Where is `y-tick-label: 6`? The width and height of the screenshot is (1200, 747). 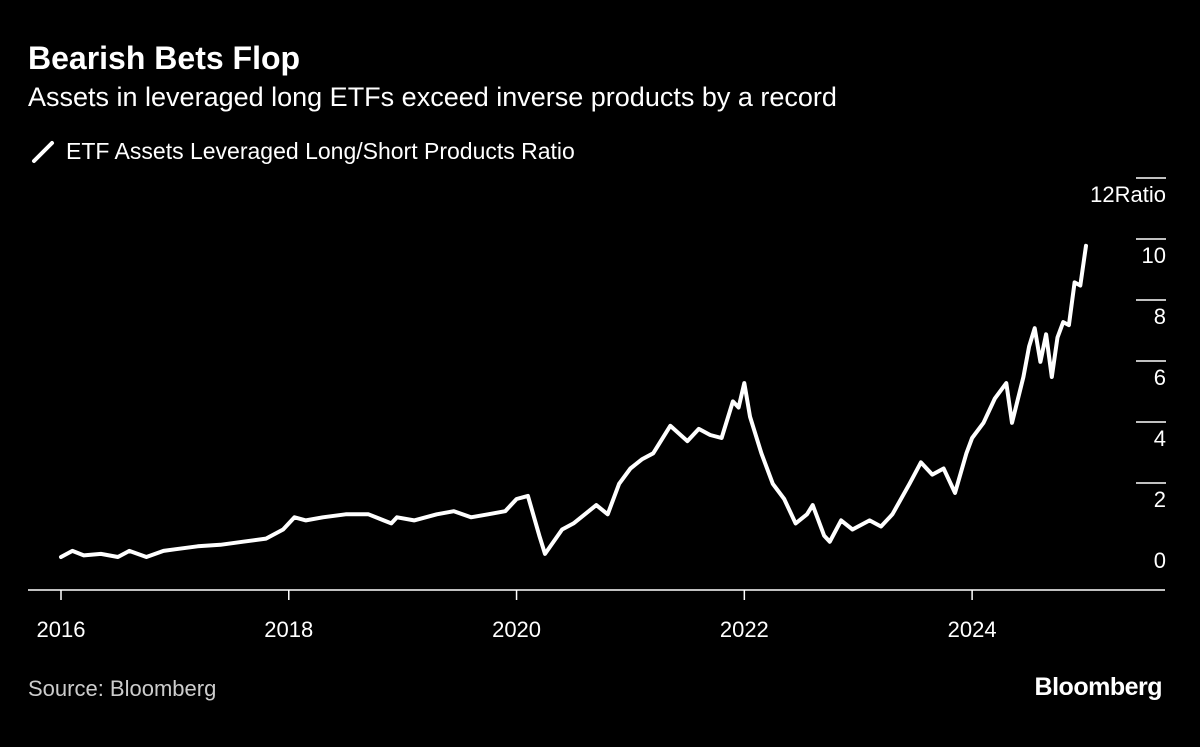
y-tick-label: 6 is located at coordinates (1160, 377).